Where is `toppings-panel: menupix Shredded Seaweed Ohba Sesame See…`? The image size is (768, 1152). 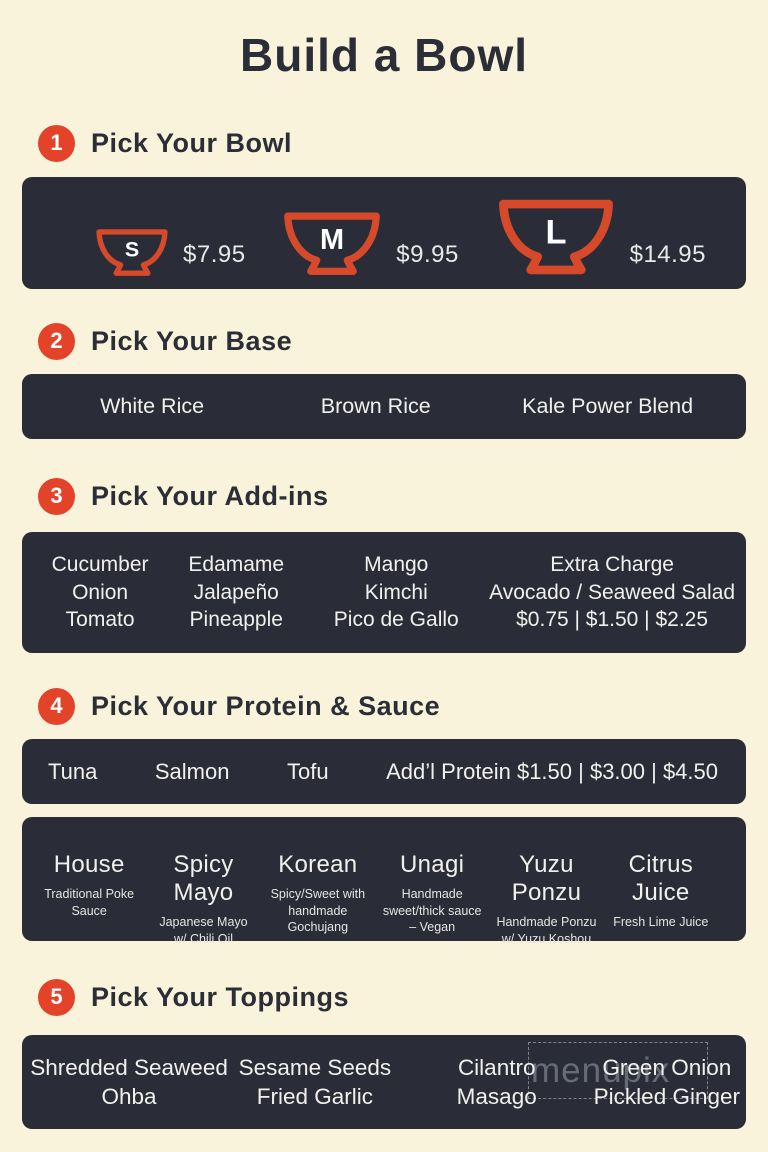
toppings-panel: menupix Shredded Seaweed Ohba Sesame See… is located at coordinates (384, 1082).